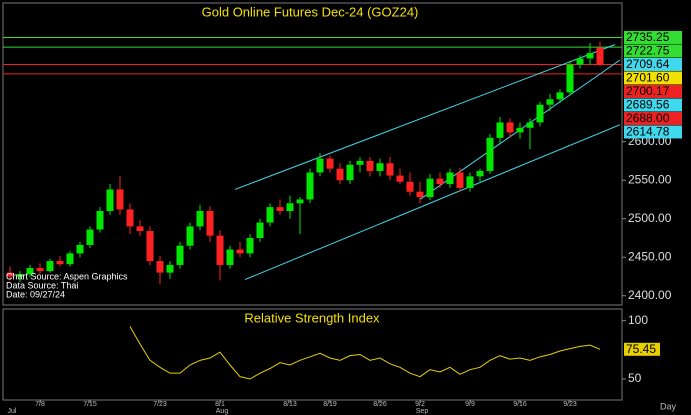  What do you see at coordinates (40, 404) in the screenshot?
I see `x-tick-label: 7/8` at bounding box center [40, 404].